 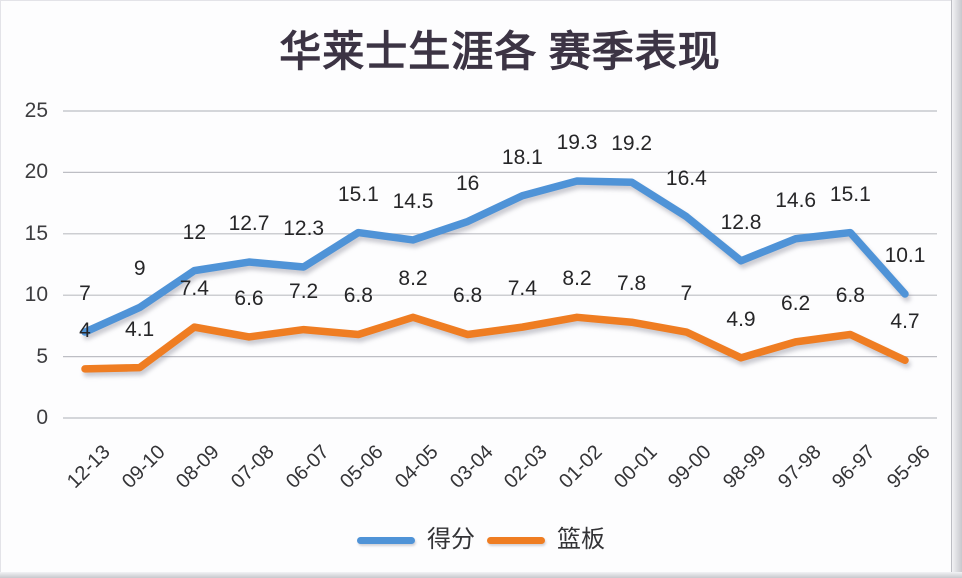 I want to click on data-label: 18.1, so click(x=522, y=157).